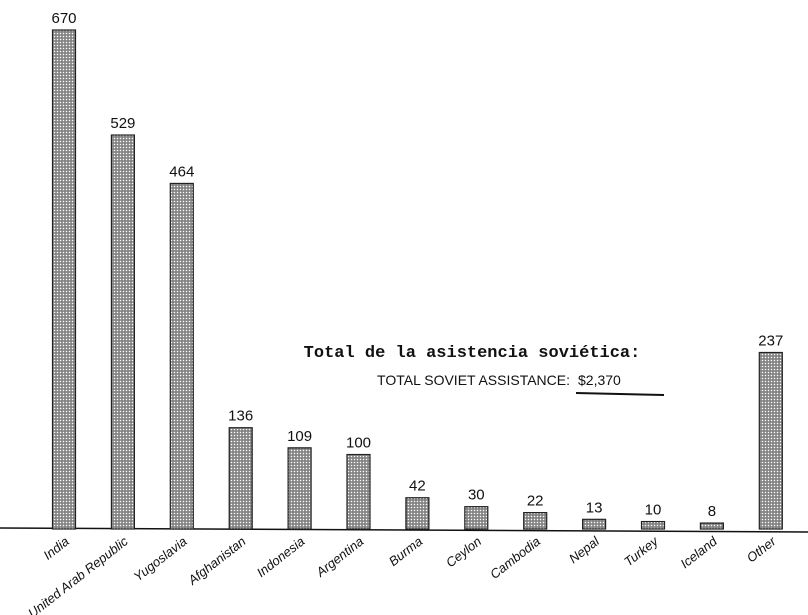  Describe the element at coordinates (122, 123) in the screenshot. I see `value-label: 529` at that location.